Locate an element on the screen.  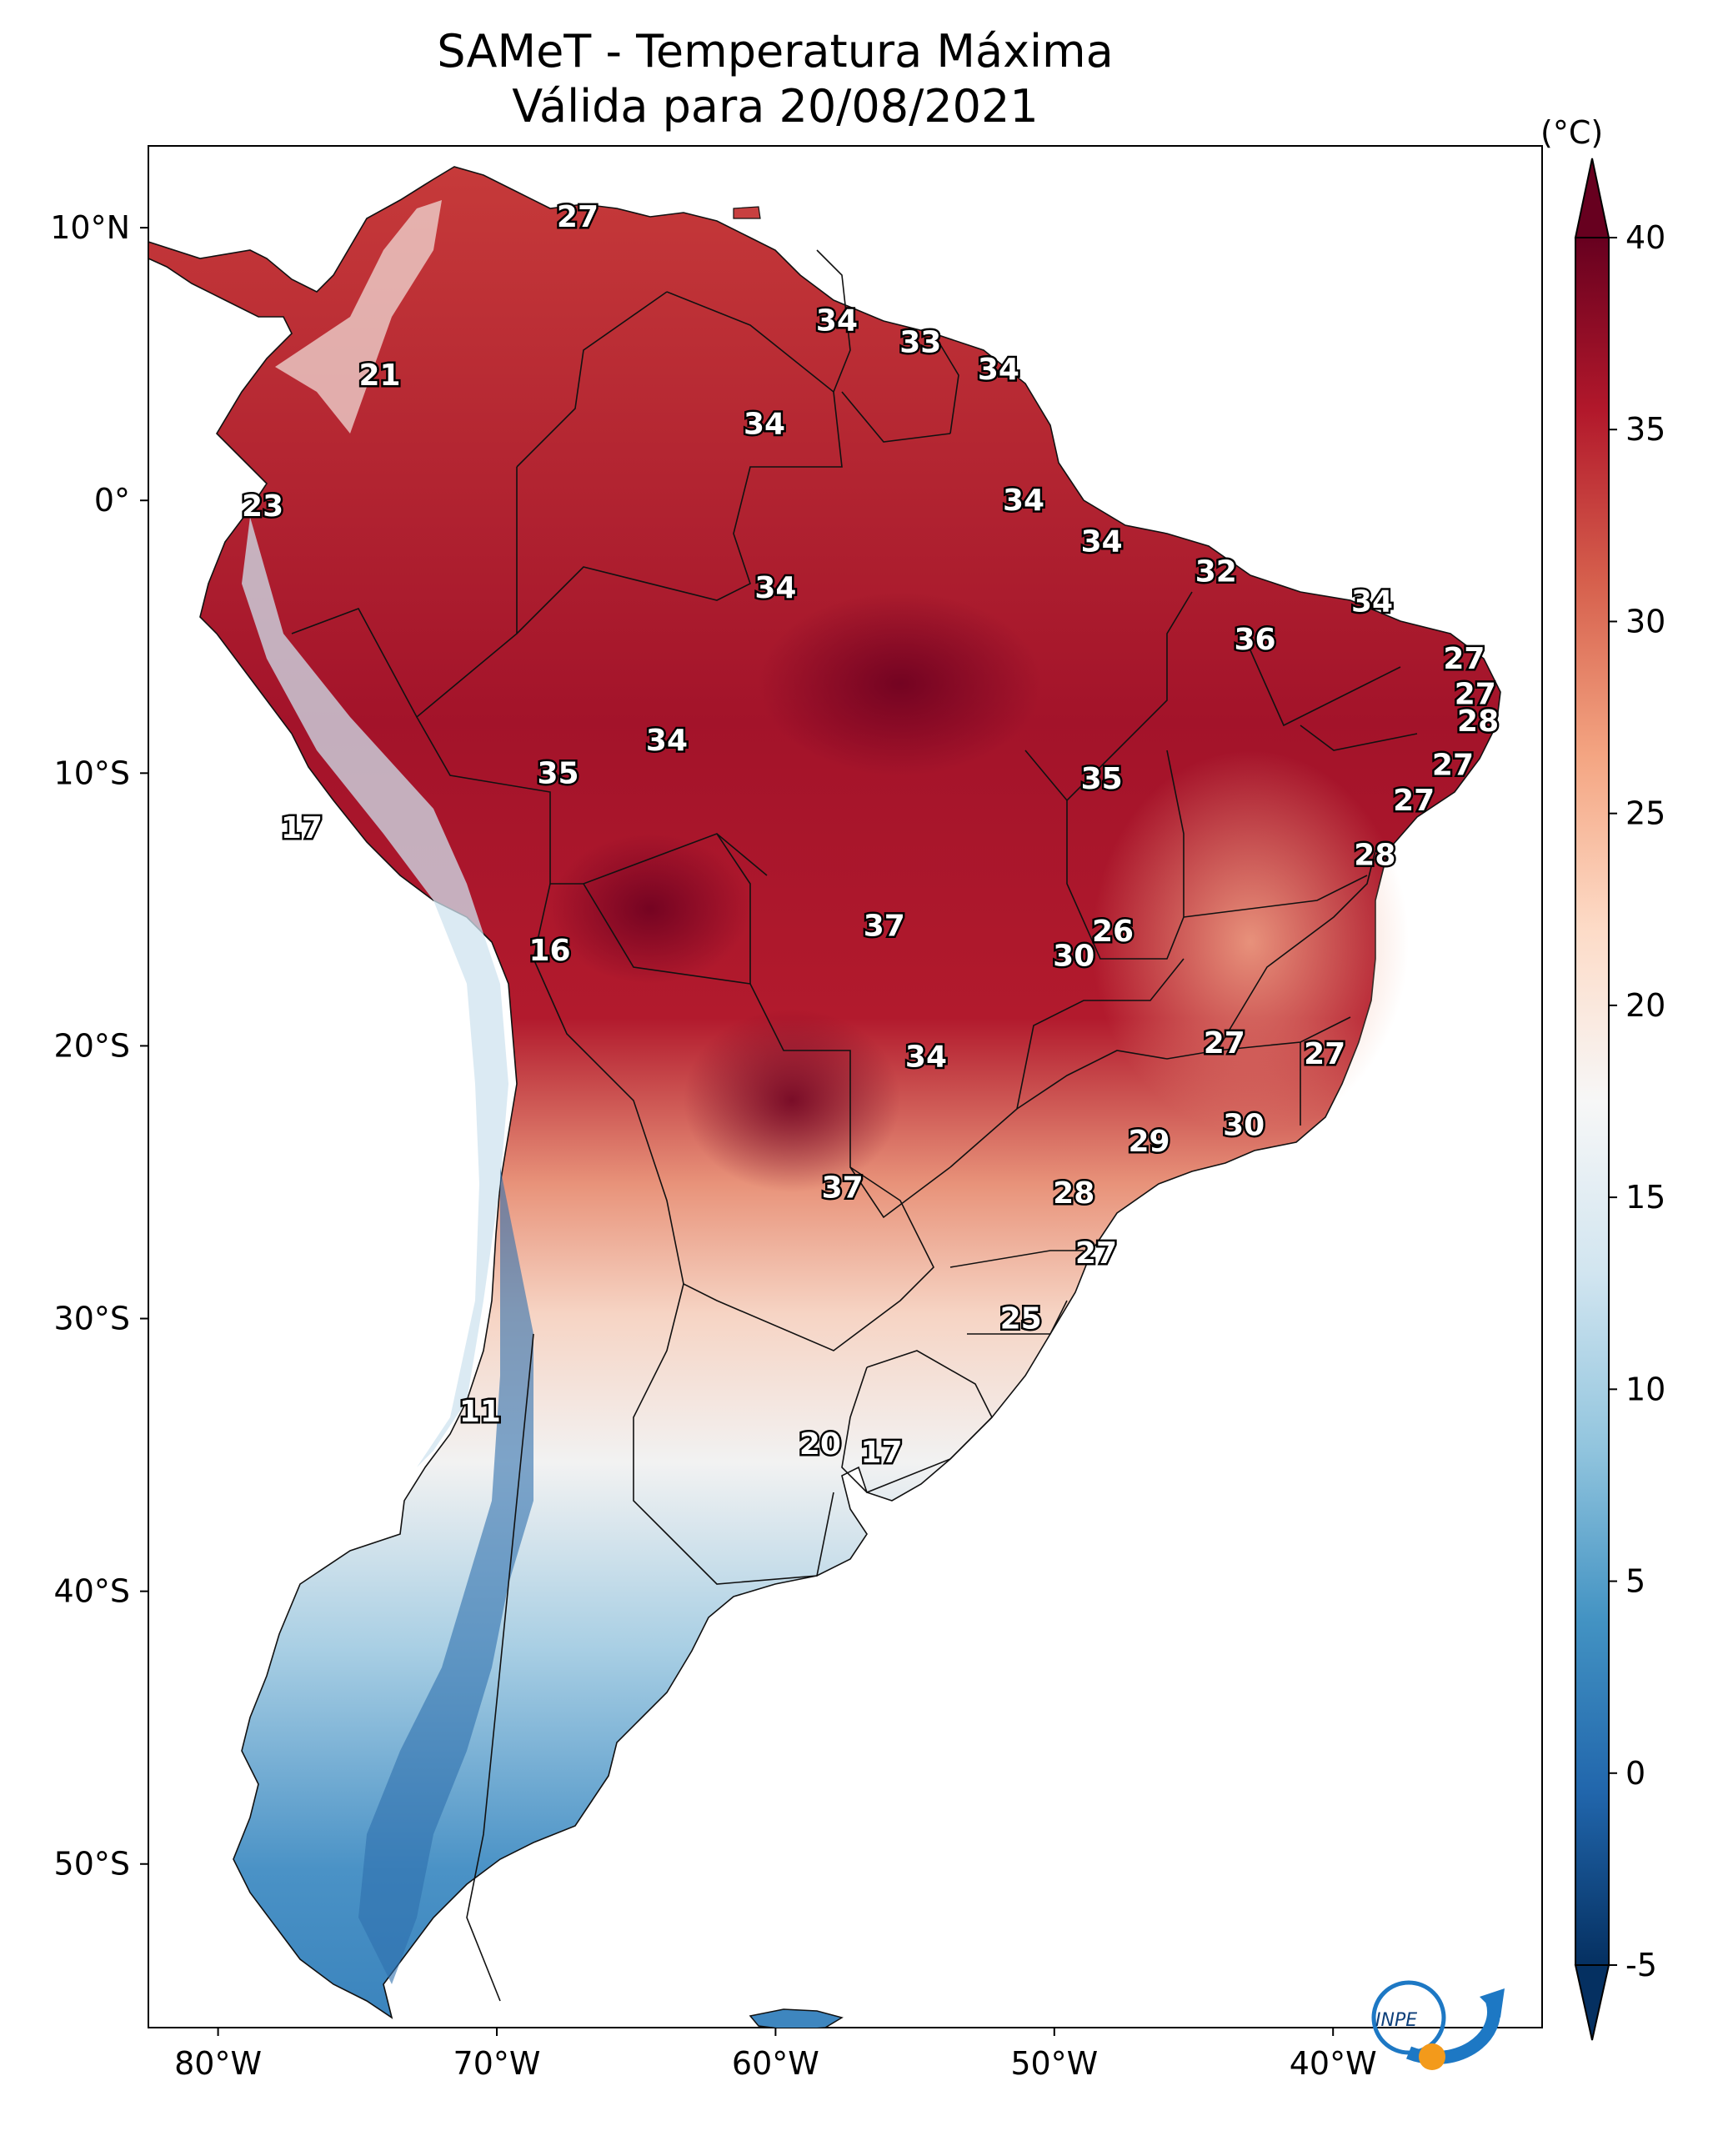
lat-tick-label: 0° is located at coordinates (112, 501).